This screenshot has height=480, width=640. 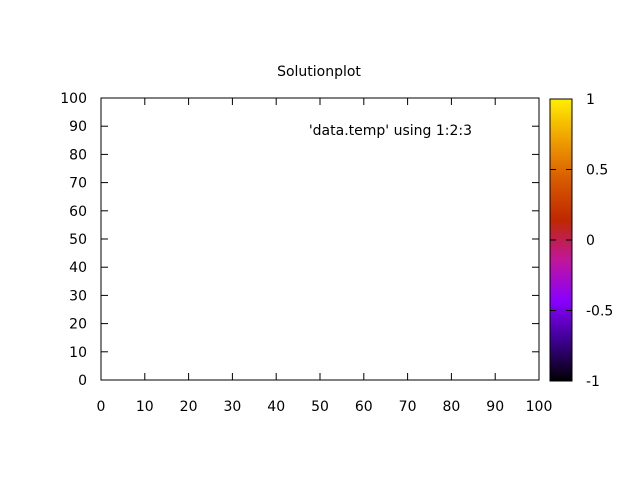 What do you see at coordinates (145, 407) in the screenshot?
I see `x-tick-label: 10` at bounding box center [145, 407].